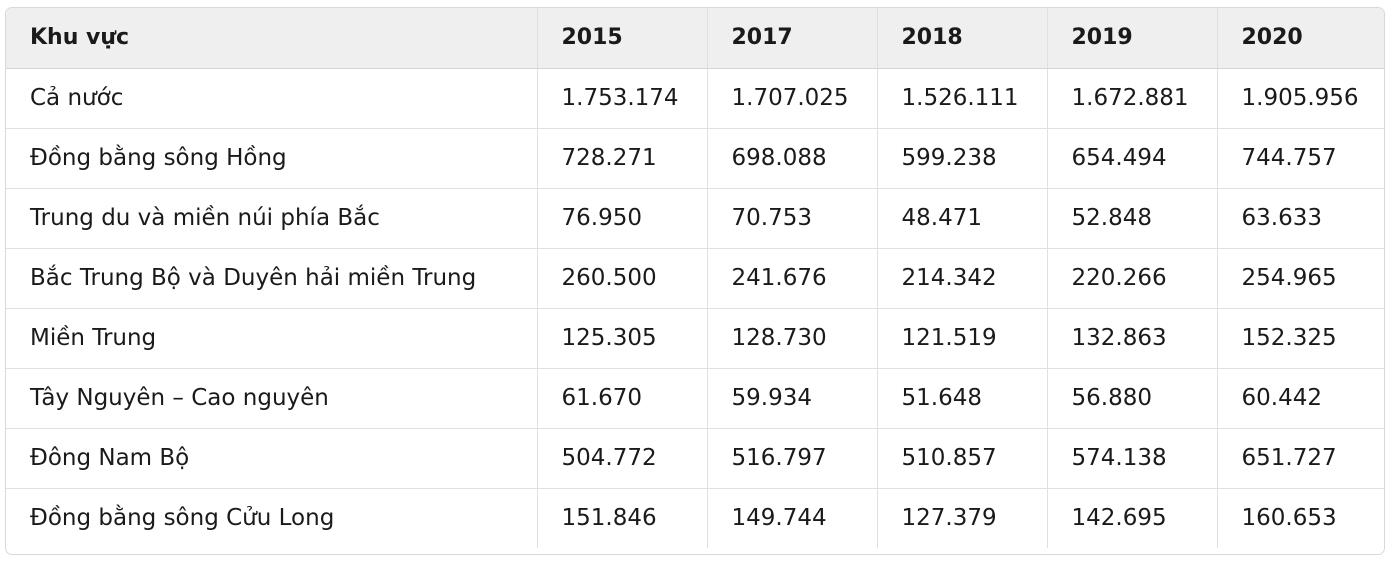 The height and width of the screenshot is (565, 1392). I want to click on value-cell: 132.863, so click(1132, 338).